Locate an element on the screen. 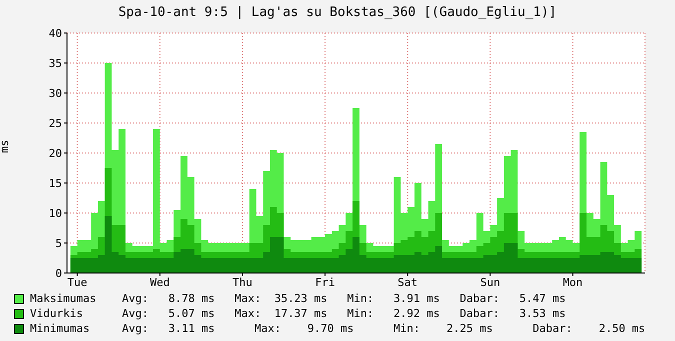  y-tick-label: 10 is located at coordinates (55, 213).